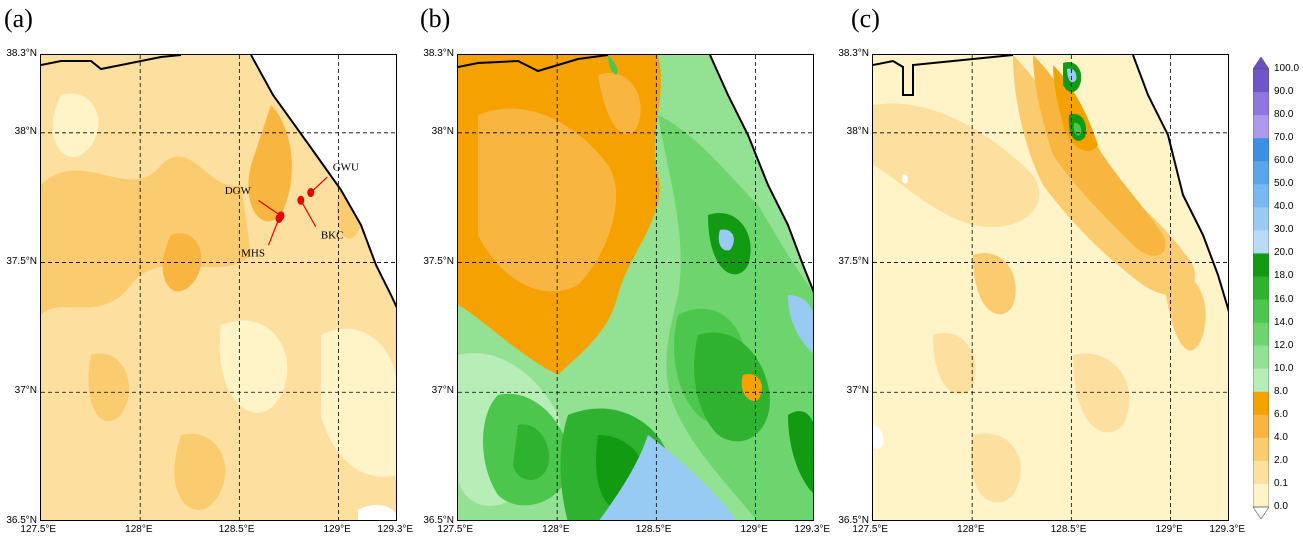  What do you see at coordinates (1284, 138) in the screenshot?
I see `colorbar-label: 70.0` at bounding box center [1284, 138].